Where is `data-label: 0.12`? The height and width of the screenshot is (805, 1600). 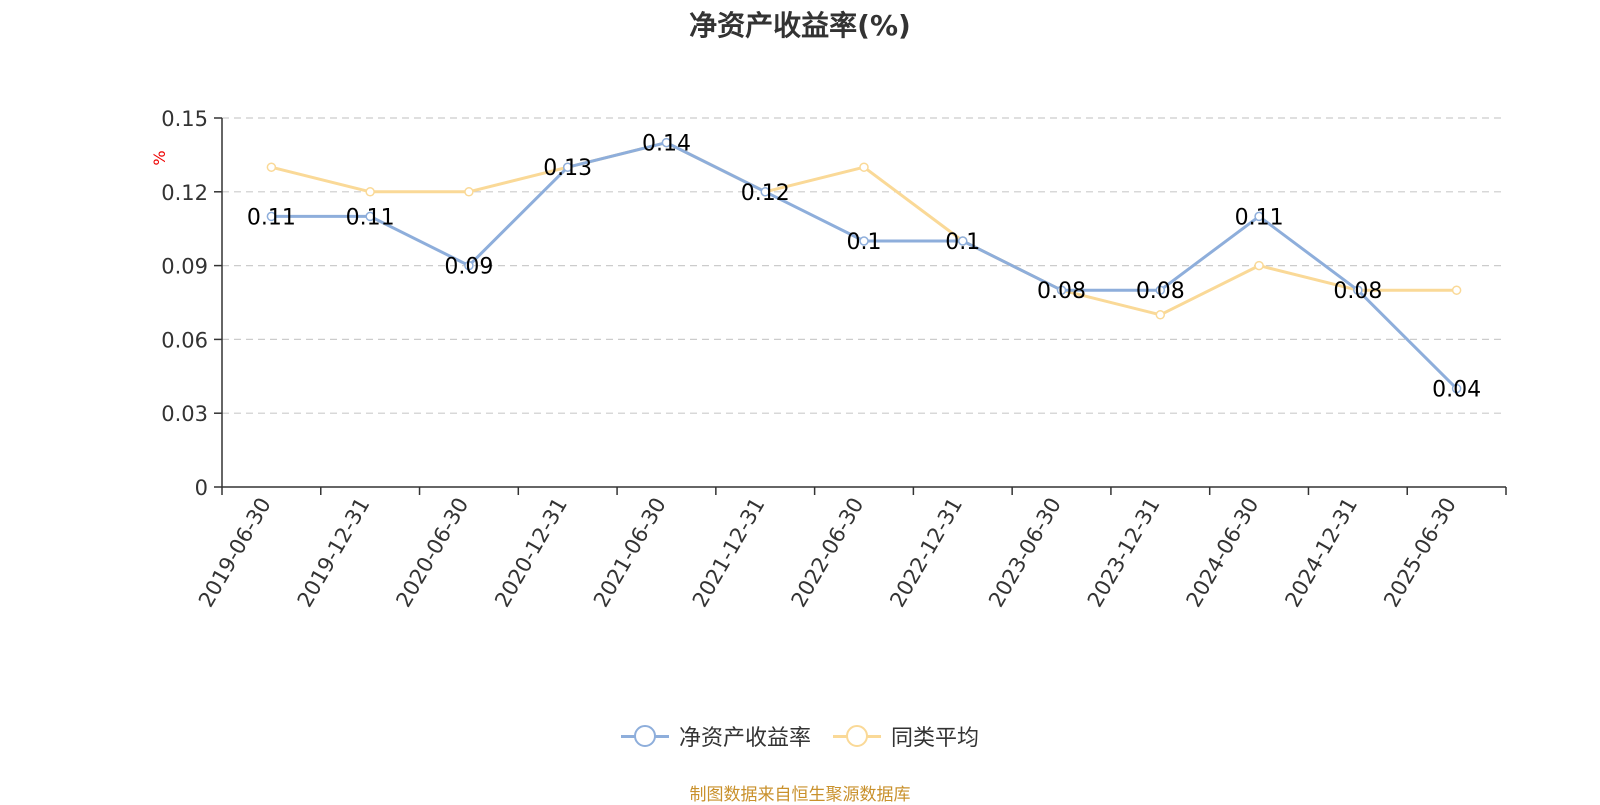
data-label: 0.12 is located at coordinates (765, 193).